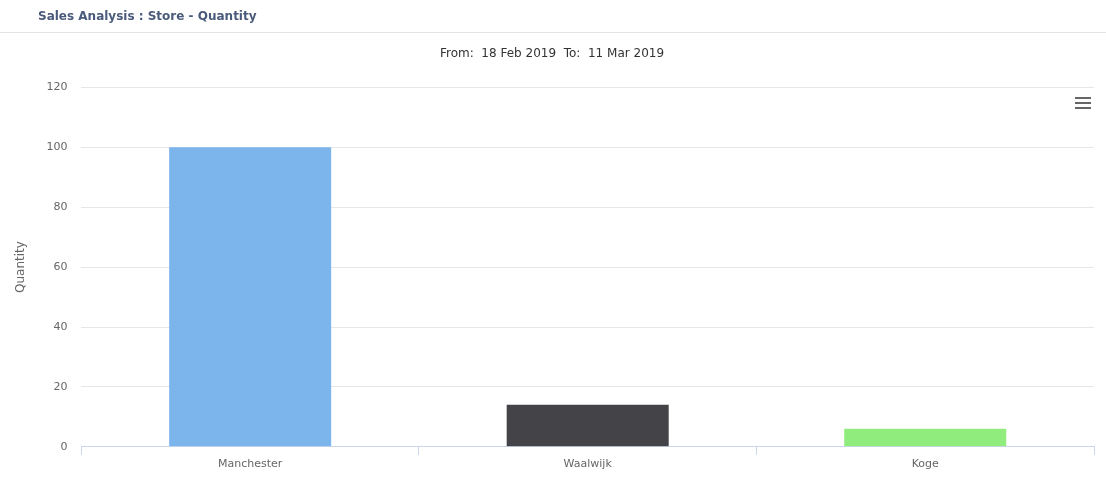 Image resolution: width=1106 pixels, height=483 pixels. I want to click on chart-subtitle: From: 18 Feb 2019 To: 11 Mar 2019, so click(552, 53).